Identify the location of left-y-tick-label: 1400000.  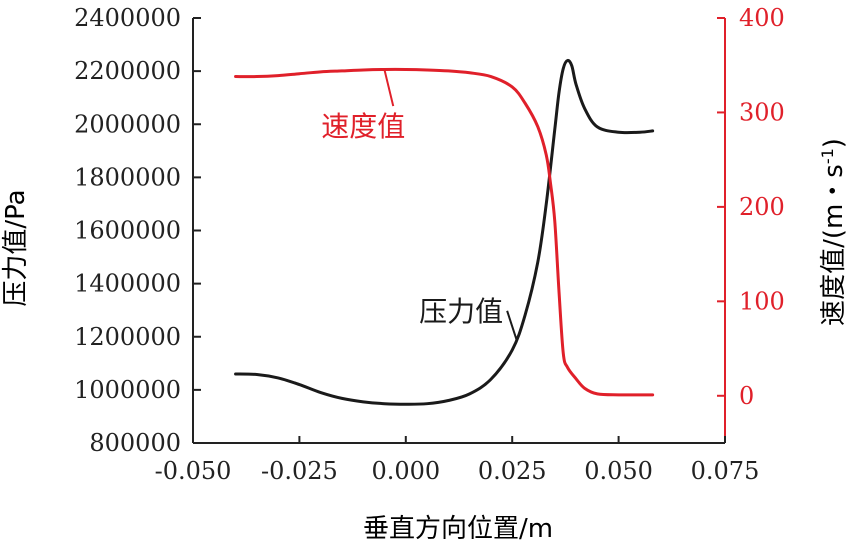
(127, 284).